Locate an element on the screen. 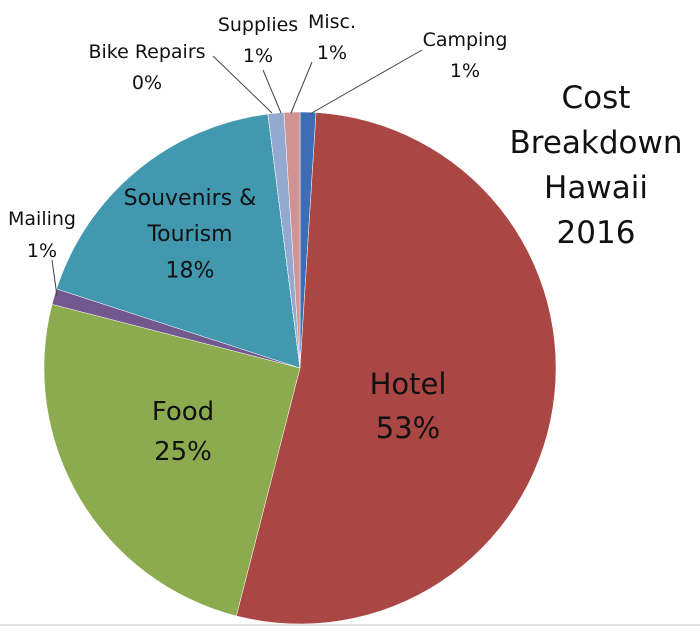 The width and height of the screenshot is (700, 631). slice-label: Souvenirs & Tourism is located at coordinates (190, 216).